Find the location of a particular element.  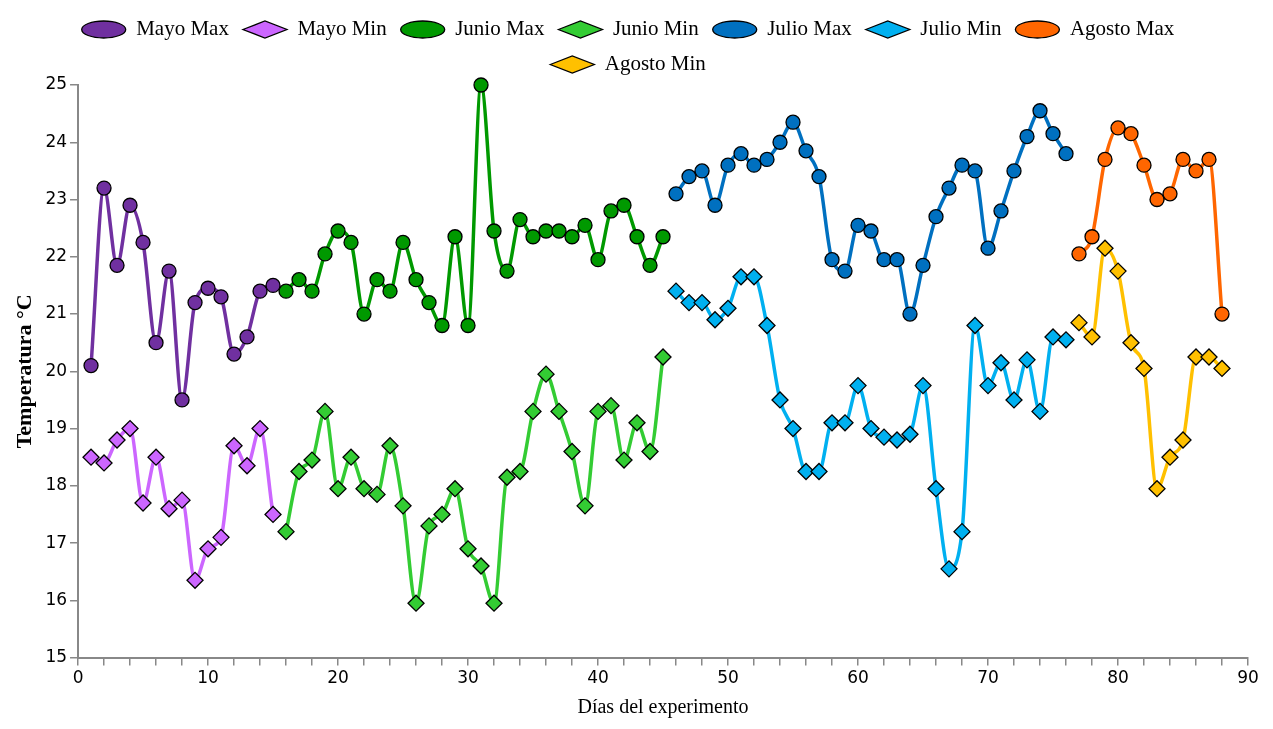

x-tick-label: 20 is located at coordinates (338, 677).